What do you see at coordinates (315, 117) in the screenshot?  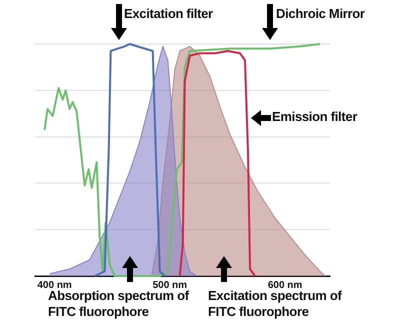 I see `series-label: Emission filter` at bounding box center [315, 117].